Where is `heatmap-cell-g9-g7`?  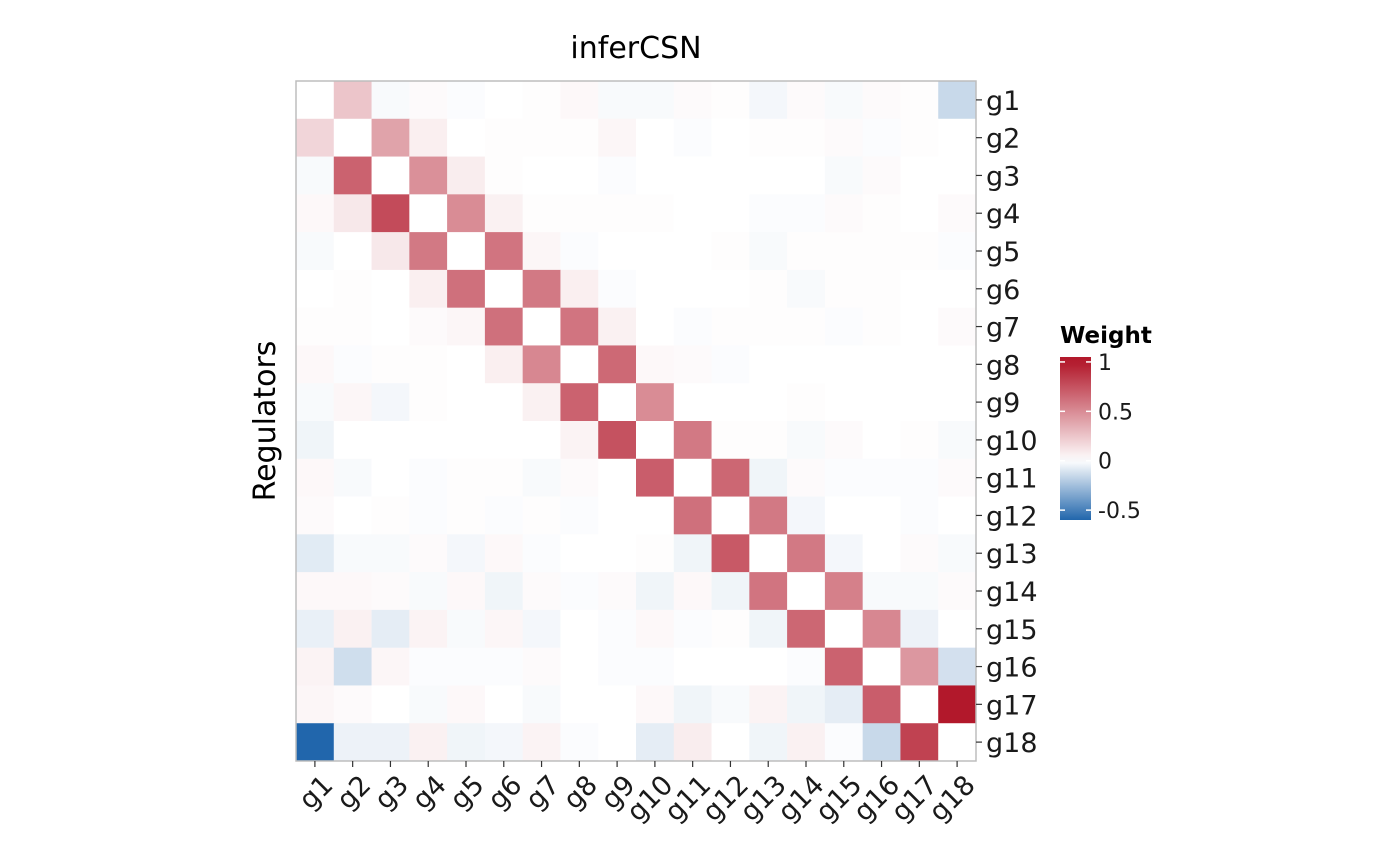
heatmap-cell-g9-g7 is located at coordinates (541, 402).